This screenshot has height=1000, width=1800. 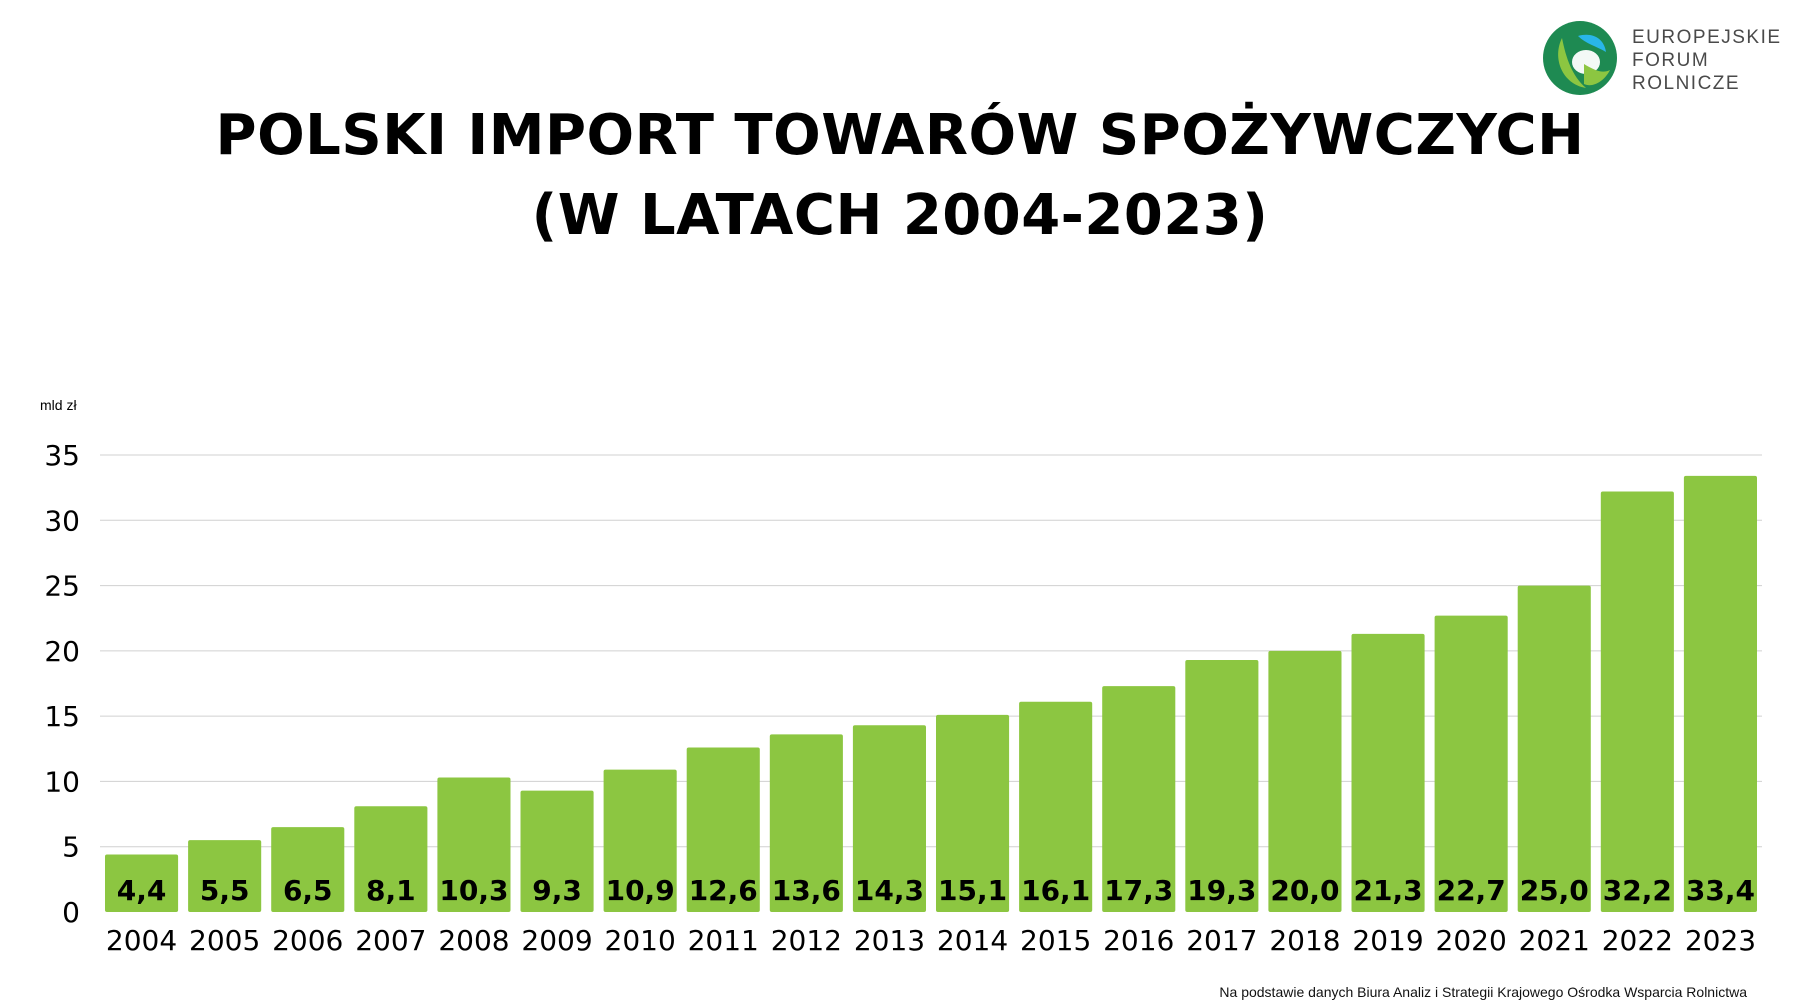 What do you see at coordinates (556, 940) in the screenshot?
I see `x-tick-label: 2009` at bounding box center [556, 940].